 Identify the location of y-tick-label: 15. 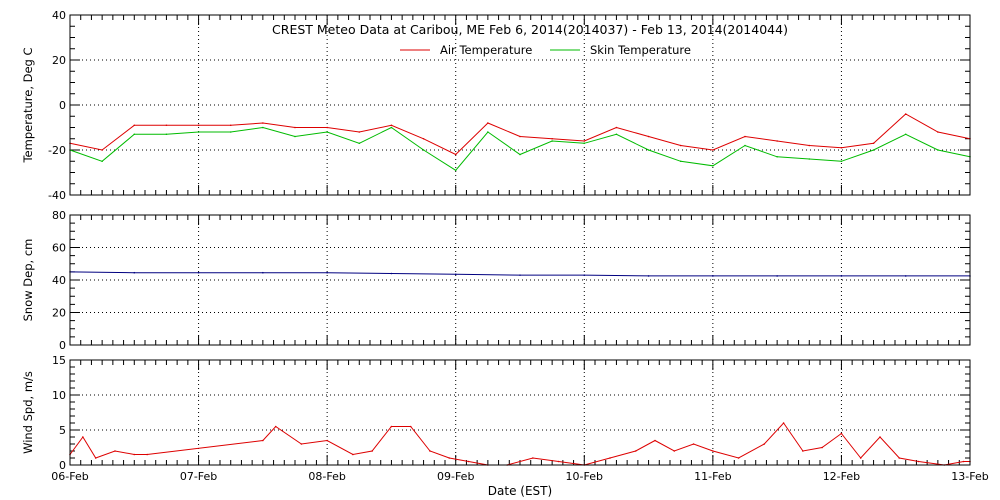
(59, 360).